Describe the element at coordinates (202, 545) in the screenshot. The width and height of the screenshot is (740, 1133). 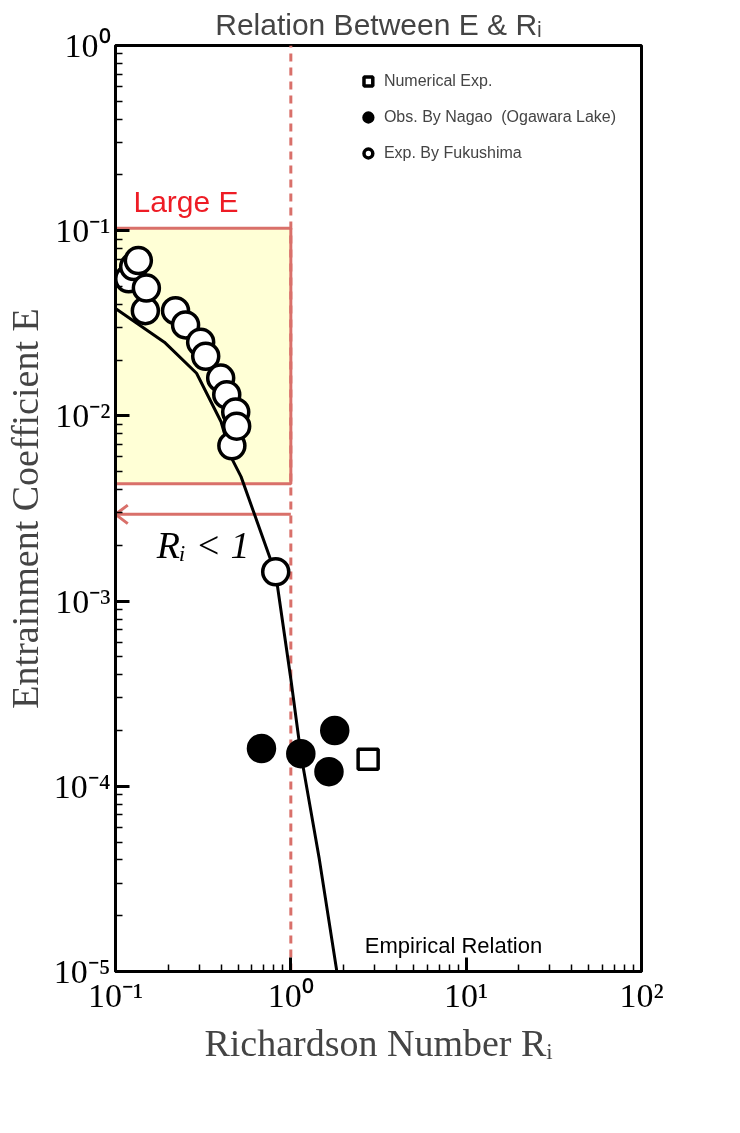
I see `annotation: Rᵢ < 1` at that location.